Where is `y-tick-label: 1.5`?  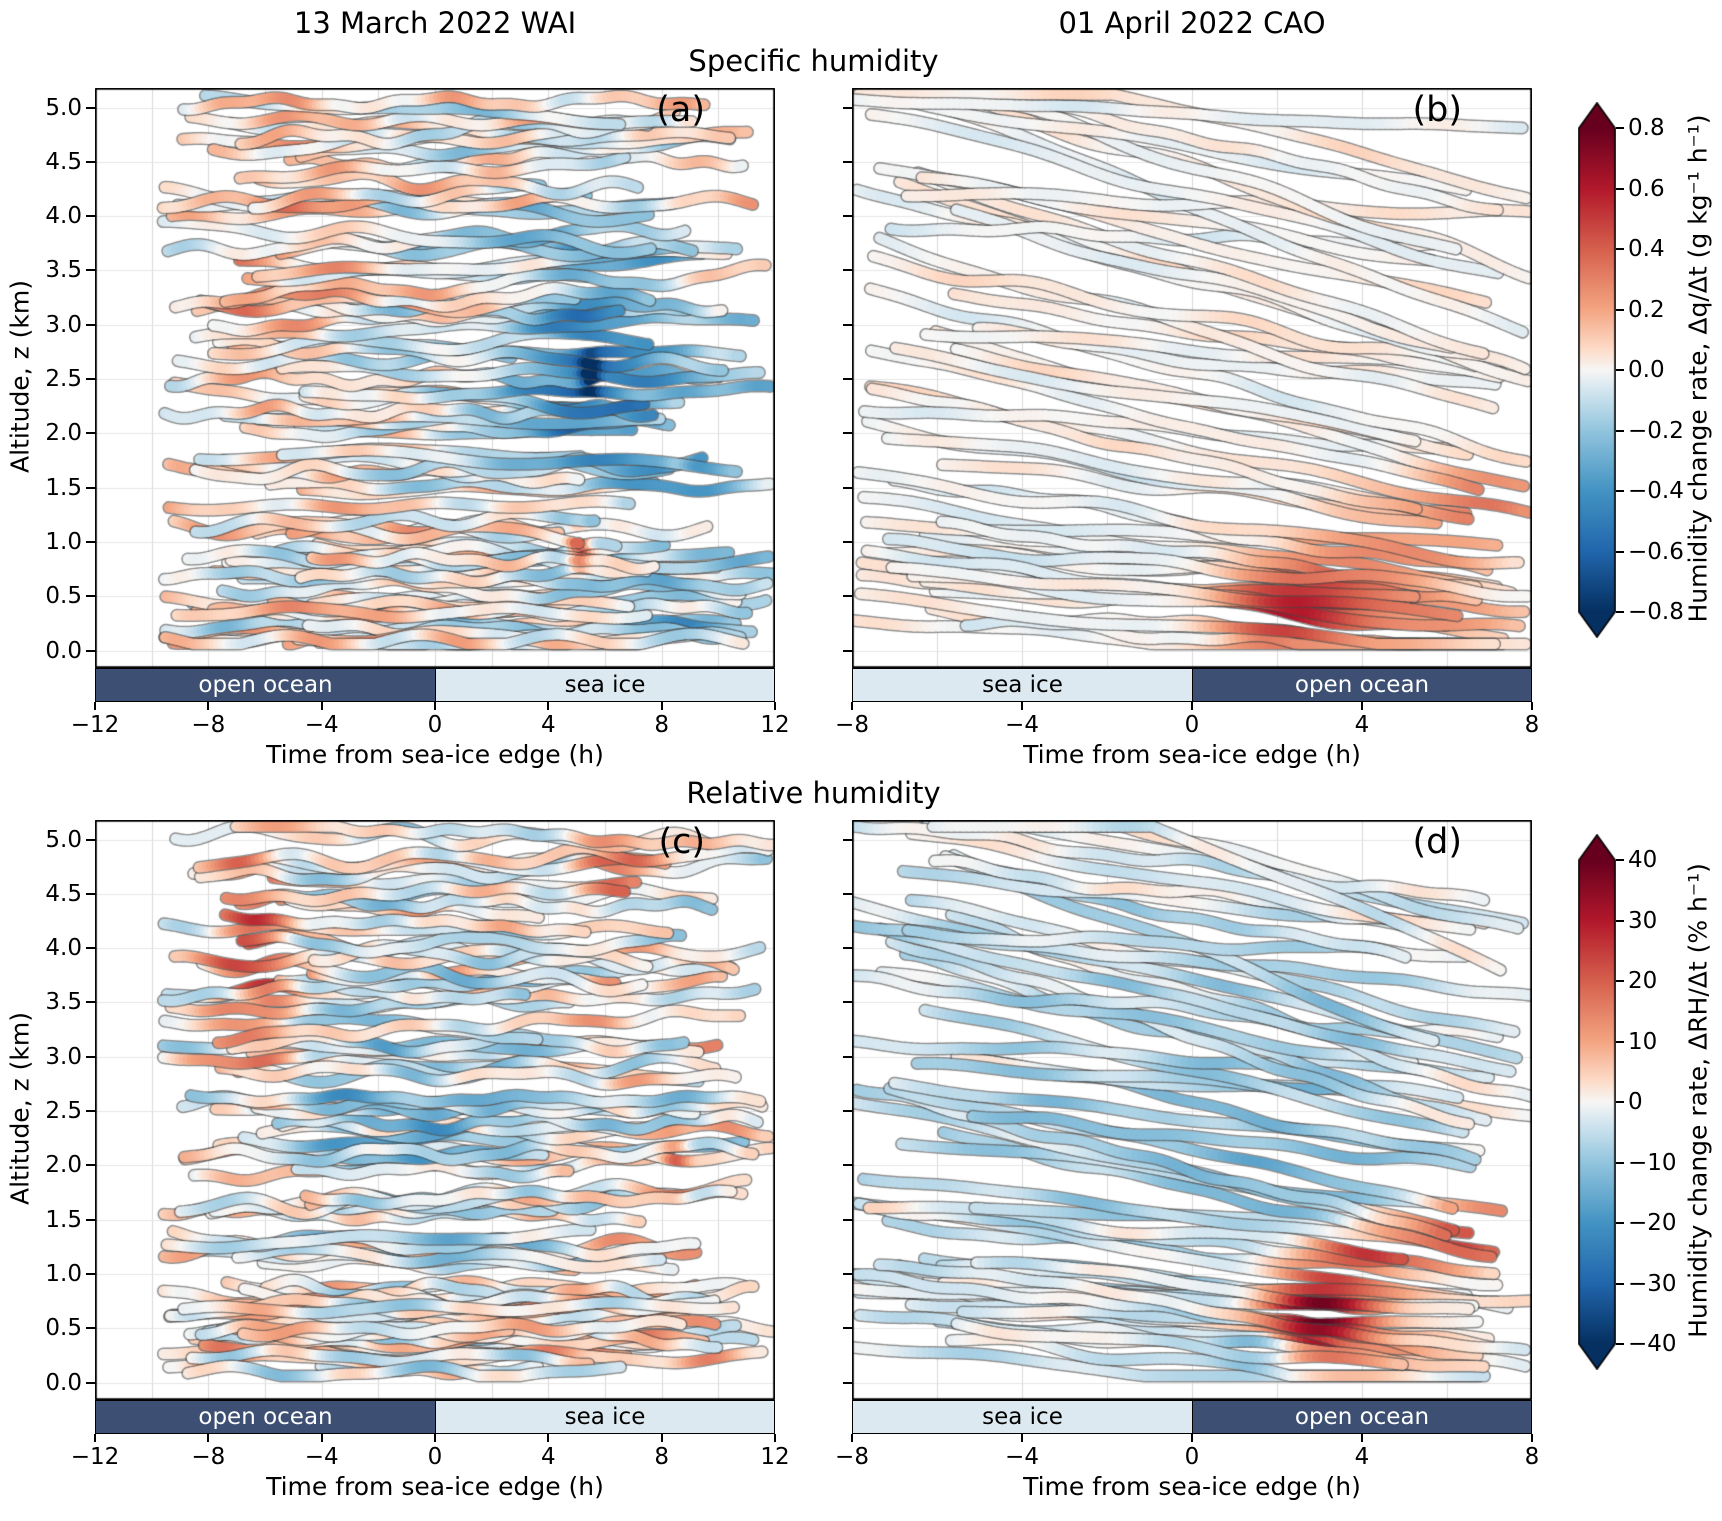
y-tick-label: 1.5 is located at coordinates (63, 487).